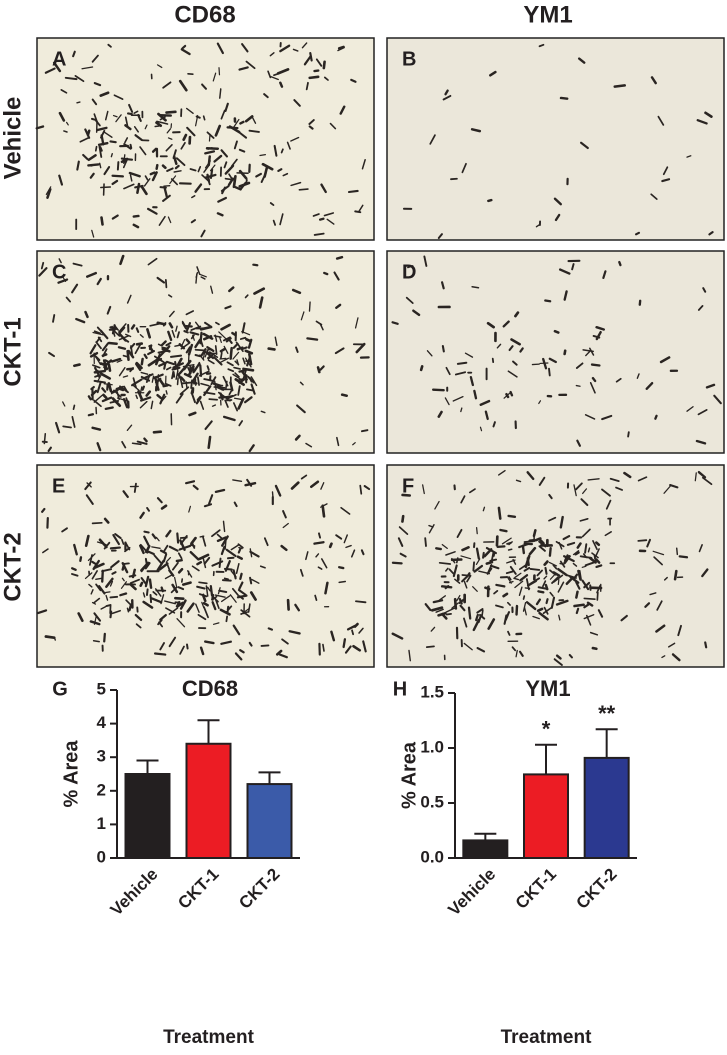 The width and height of the screenshot is (727, 1055). Describe the element at coordinates (102, 722) in the screenshot. I see `y-tick-label: 4` at that location.